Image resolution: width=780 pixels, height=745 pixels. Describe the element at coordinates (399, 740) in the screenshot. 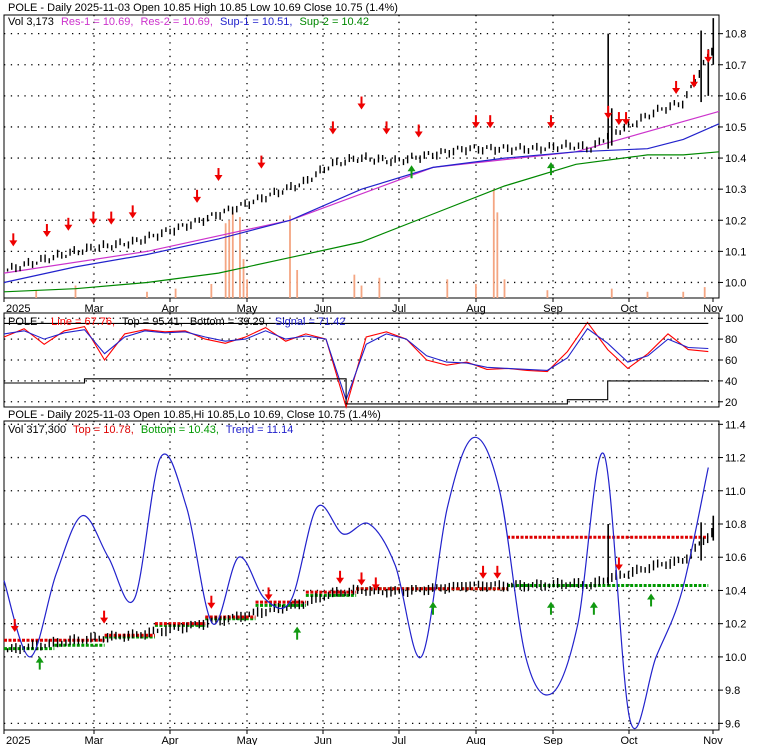

I see `date-tick-label: Jul` at that location.